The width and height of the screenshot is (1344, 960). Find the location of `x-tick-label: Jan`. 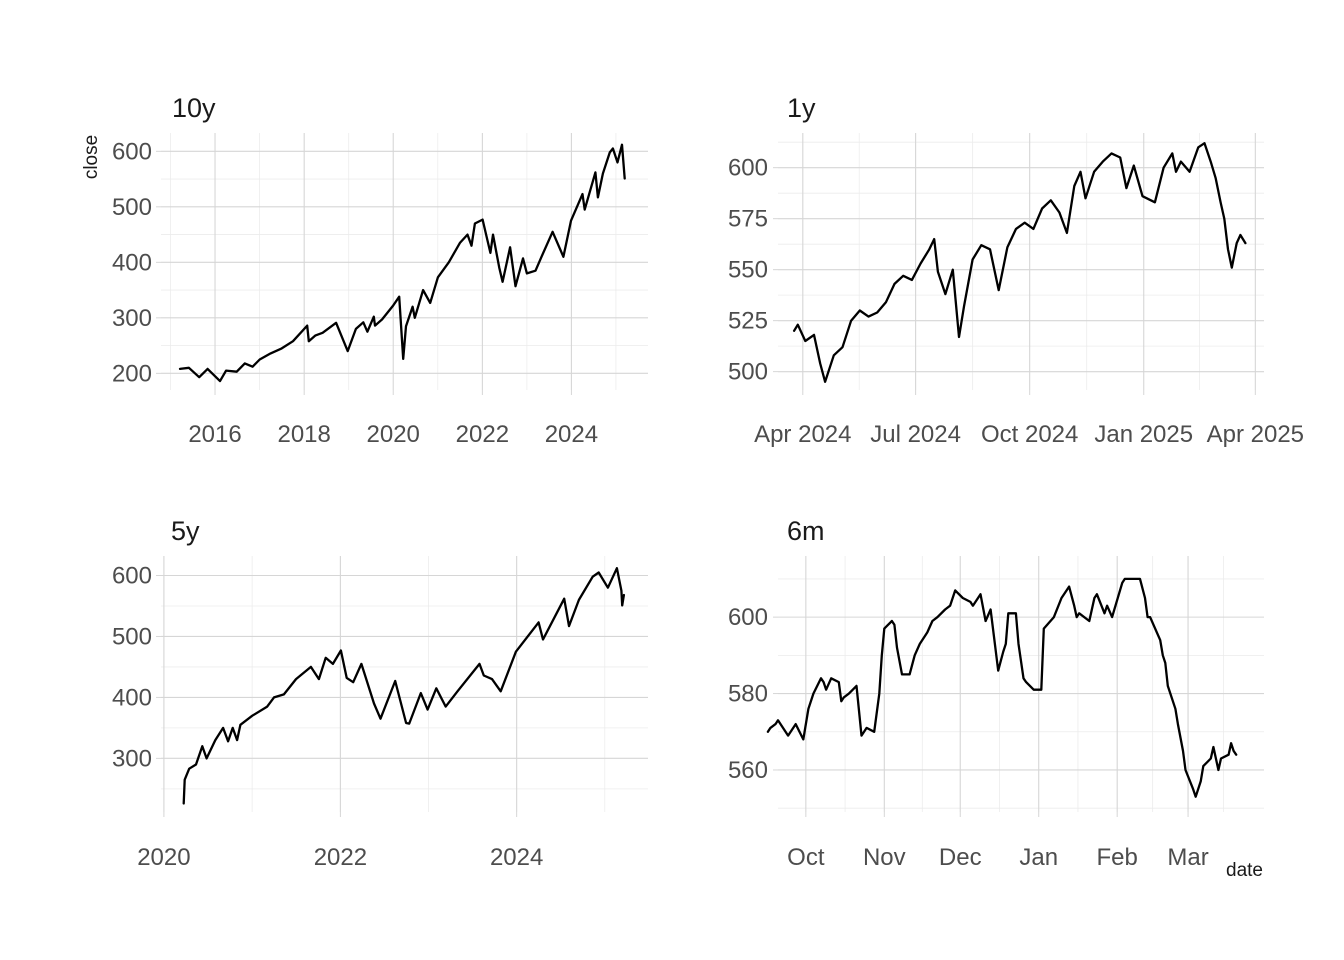

x-tick-label: Jan is located at coordinates (1038, 857).